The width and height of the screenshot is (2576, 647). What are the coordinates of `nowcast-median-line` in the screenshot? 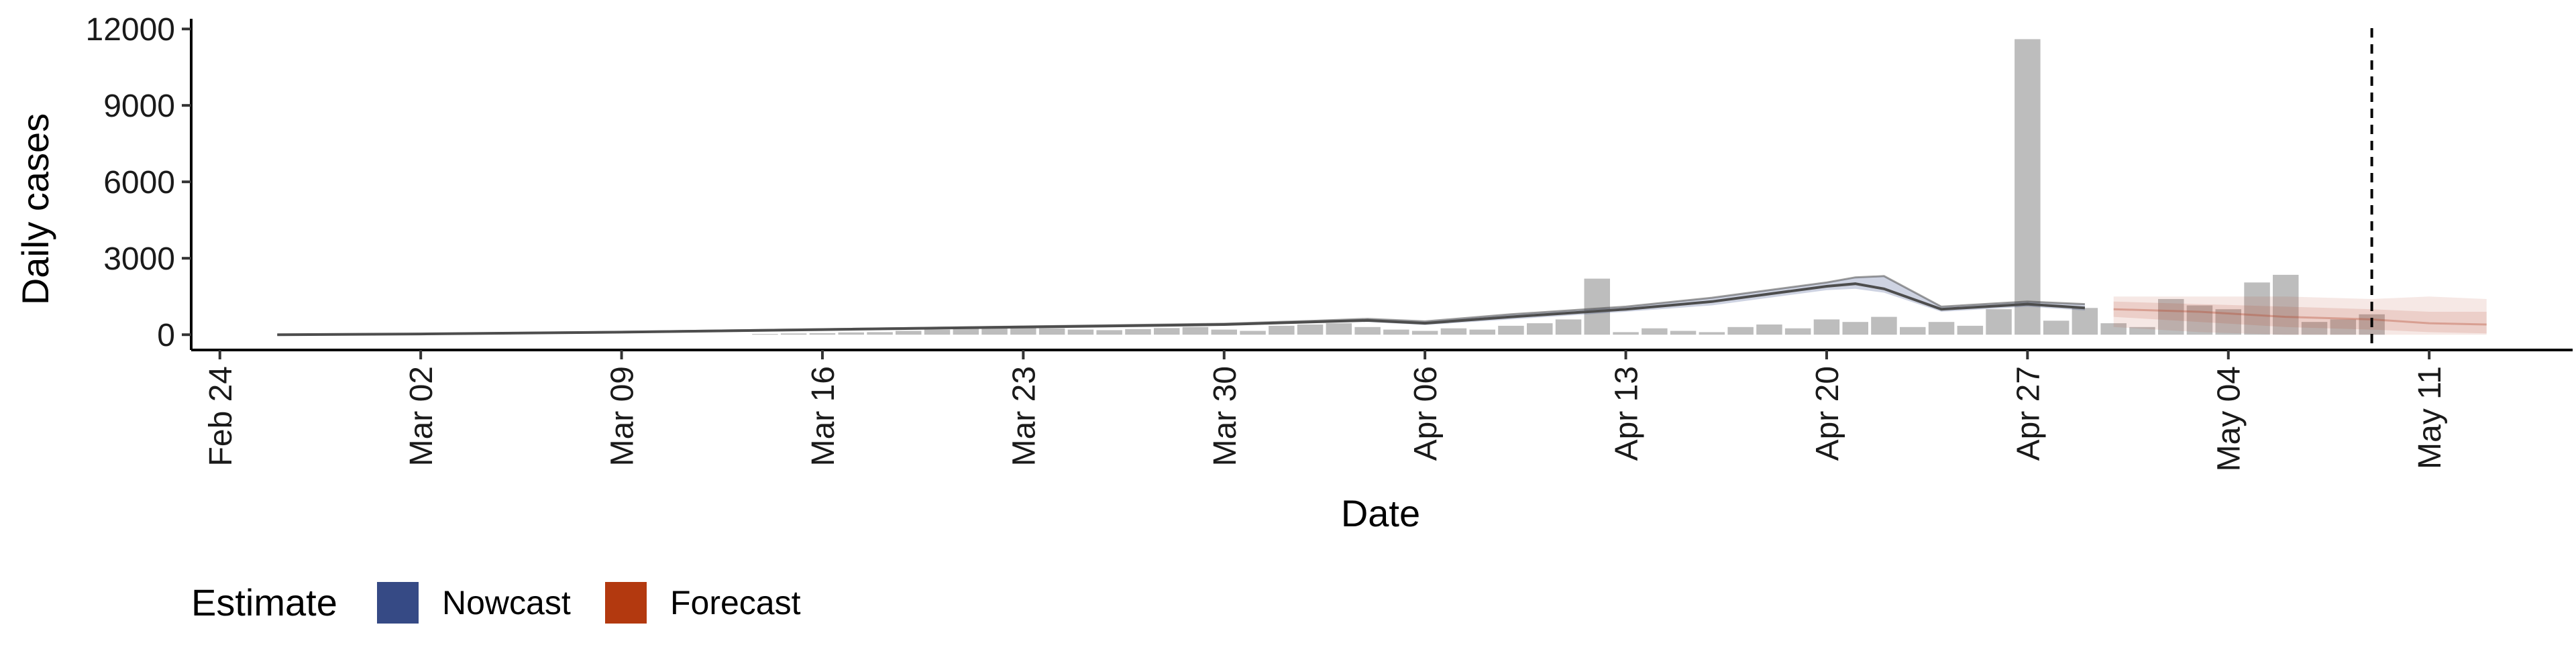 It's located at (1181, 309).